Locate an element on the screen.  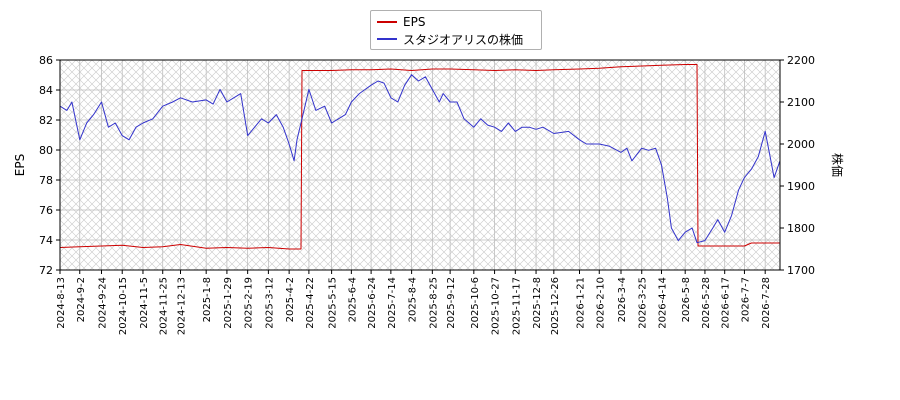
y-tick-label: 84 is located at coordinates (46, 90).